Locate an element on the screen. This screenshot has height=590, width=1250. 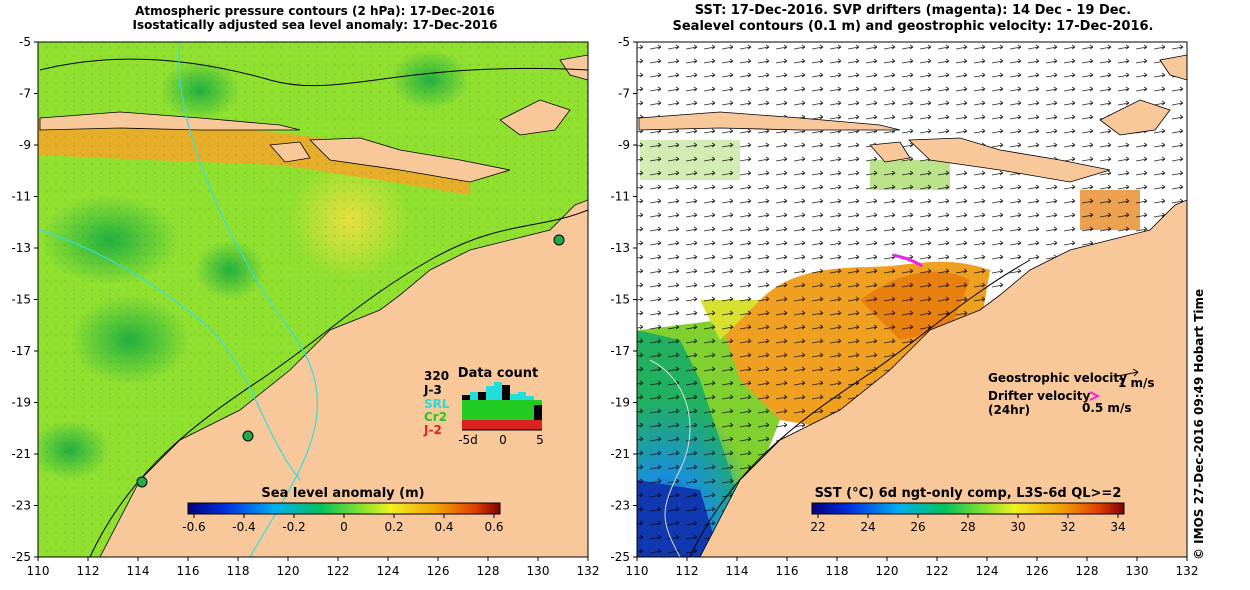
drifter-legend-label: Drifter velocity is located at coordinates (1039, 396).